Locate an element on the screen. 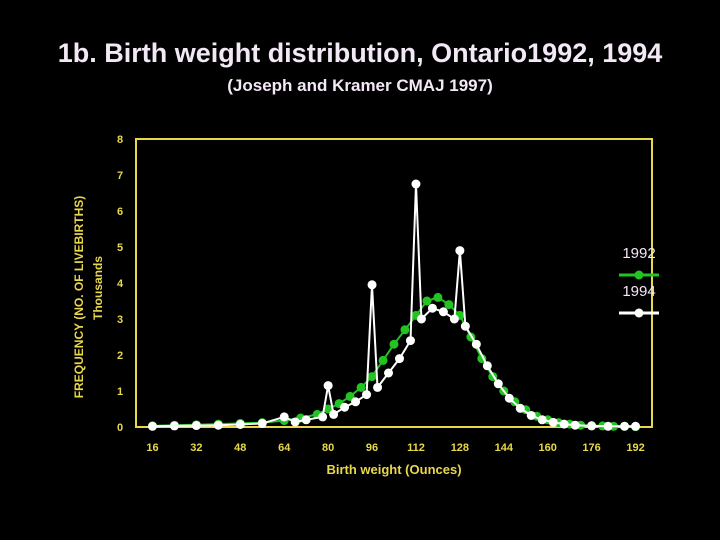 The width and height of the screenshot is (720, 540). y-tick-label: 6 is located at coordinates (120, 212).